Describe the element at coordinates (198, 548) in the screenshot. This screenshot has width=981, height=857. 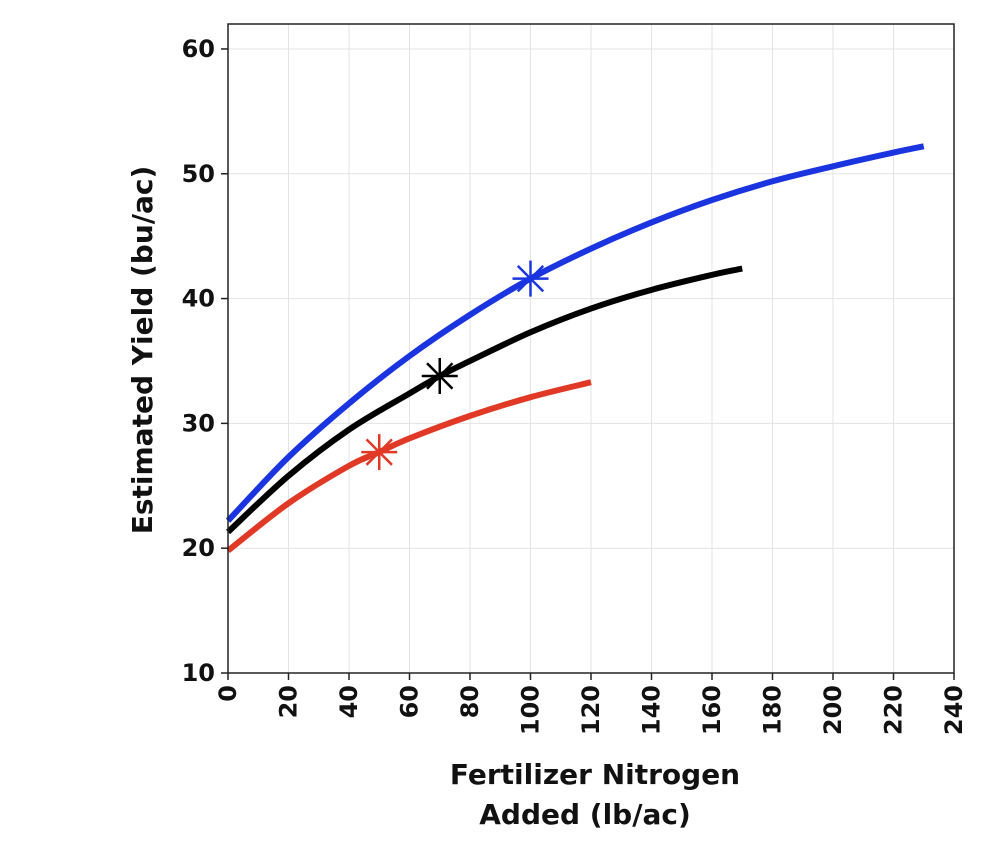
I see `y-tick-label: 20` at that location.